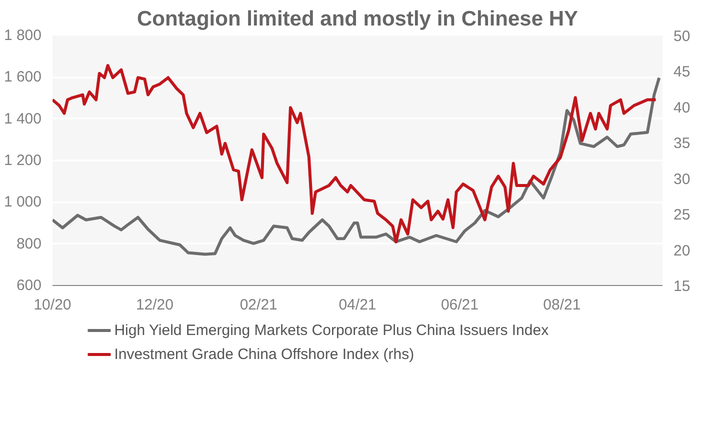 The width and height of the screenshot is (726, 421). What do you see at coordinates (682, 179) in the screenshot?
I see `y2-tick-label: 30` at bounding box center [682, 179].